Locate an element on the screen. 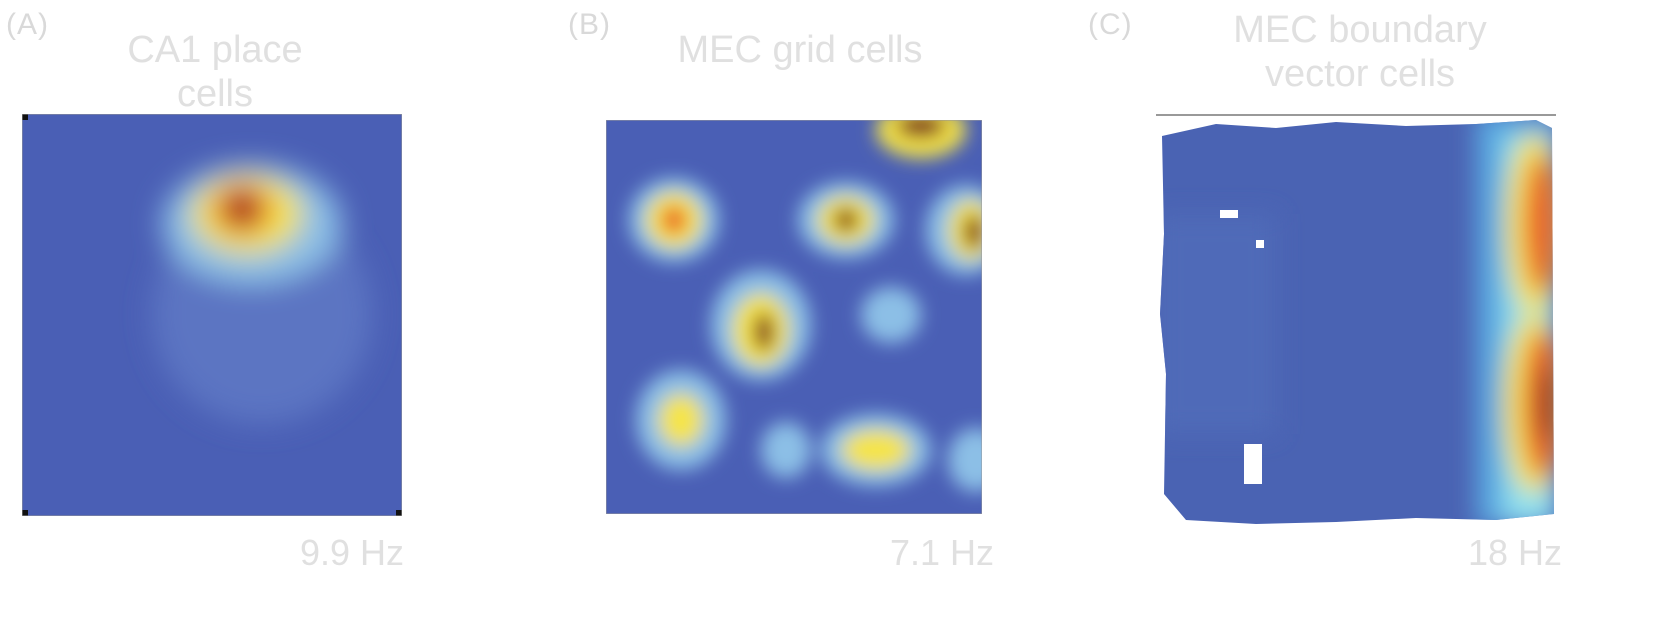 This screenshot has height=618, width=1672. panel-a-rate: 9.9 Hz is located at coordinates (352, 552).